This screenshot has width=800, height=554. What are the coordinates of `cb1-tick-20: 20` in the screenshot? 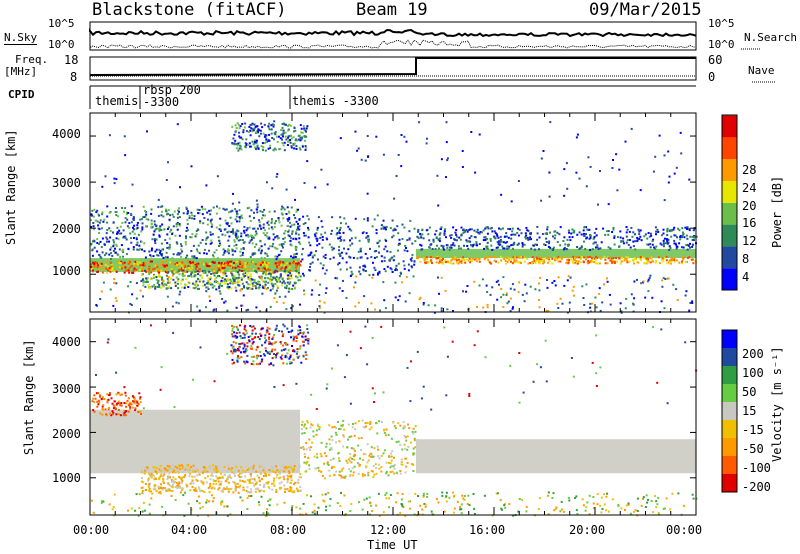 It's located at (749, 206).